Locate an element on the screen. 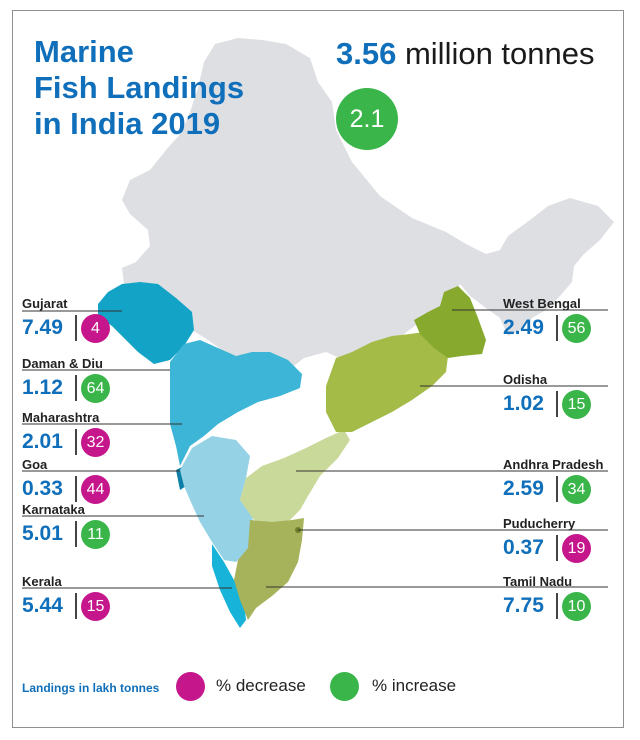  state-name-goa: Goa is located at coordinates (35, 464).